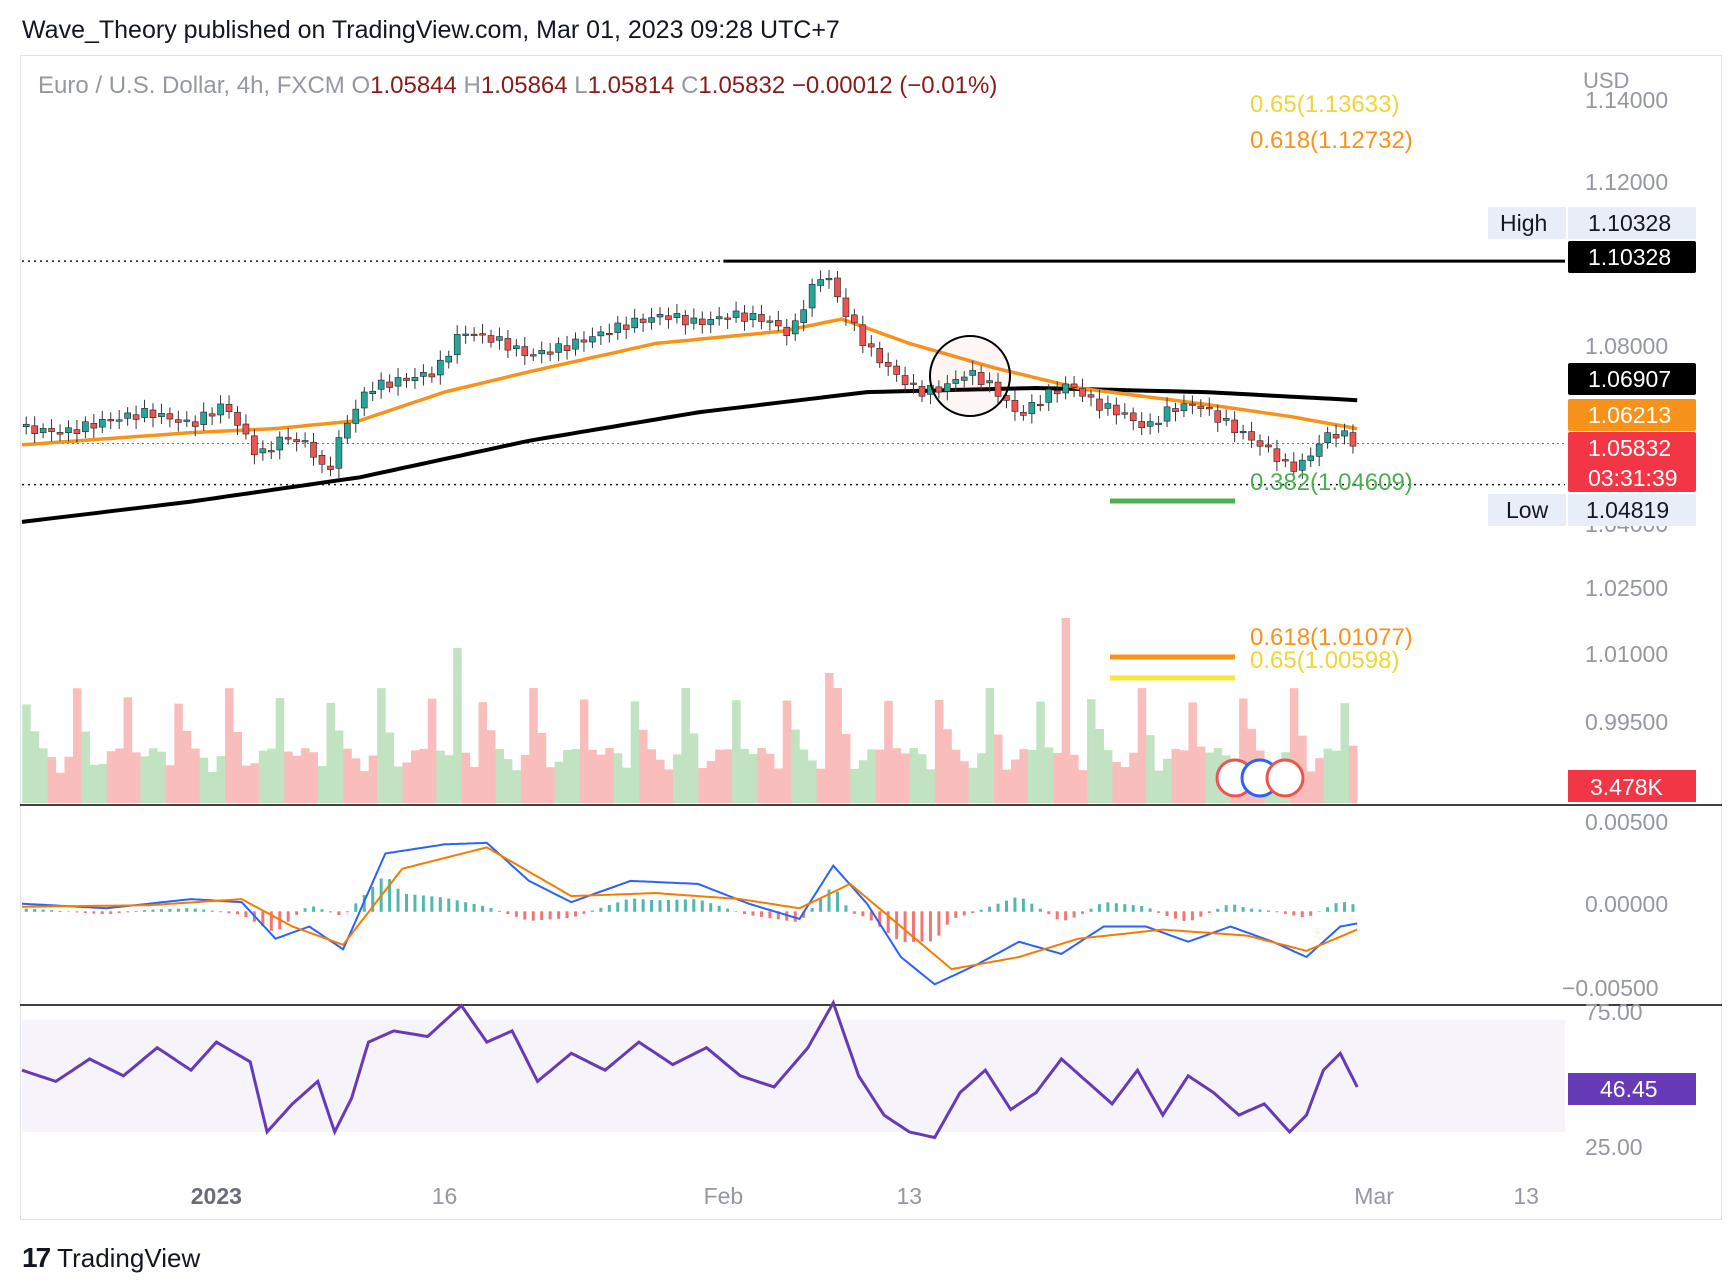 This screenshot has width=1734, height=1286. What do you see at coordinates (360, 85) in the screenshot?
I see `legend-key-o: O` at bounding box center [360, 85].